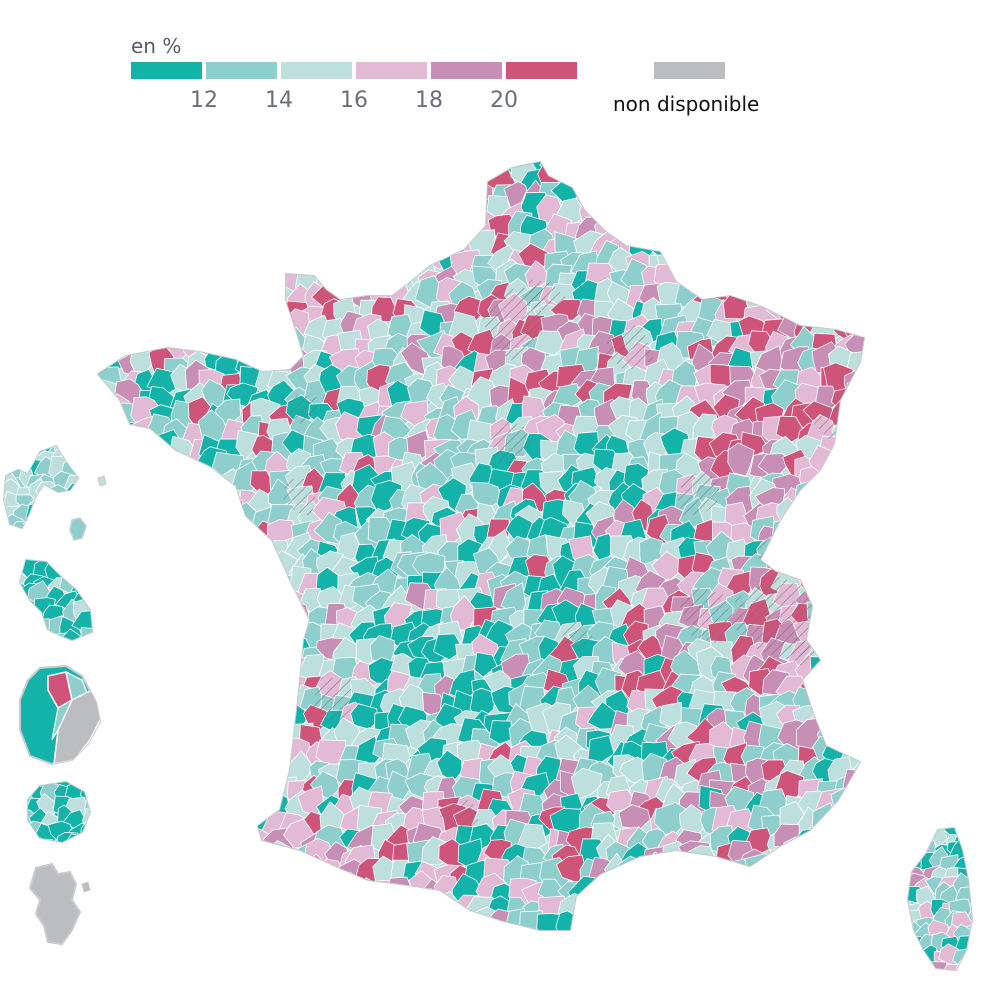  I want to click on legend-tick-label: 14, so click(279, 100).